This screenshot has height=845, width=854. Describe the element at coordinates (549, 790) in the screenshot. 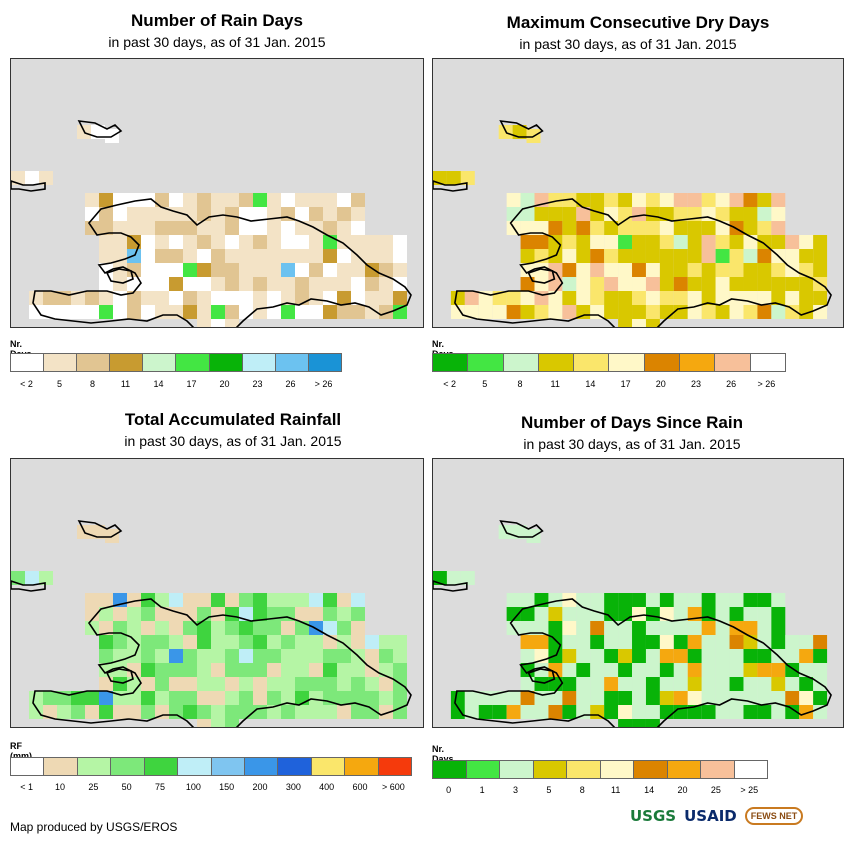

I see `legend-label: 5` at that location.